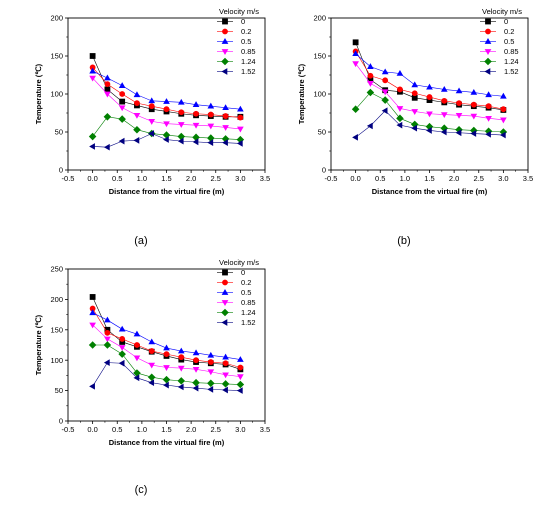  What do you see at coordinates (265, 178) in the screenshot?
I see `x-tick-label: 3.5` at bounding box center [265, 178].